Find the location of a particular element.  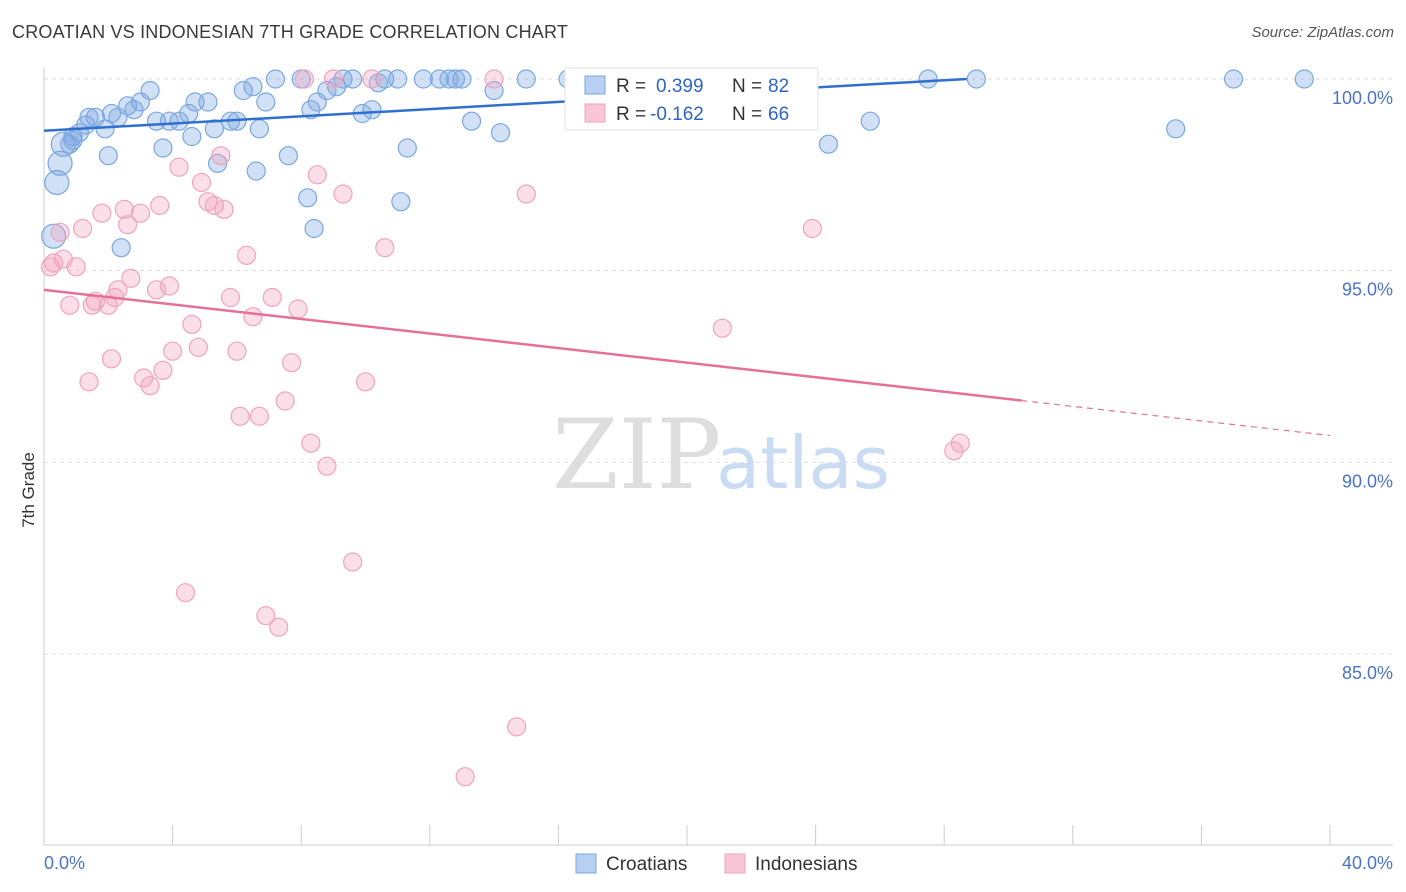

legend-swatch-croatians is located at coordinates (595, 85).